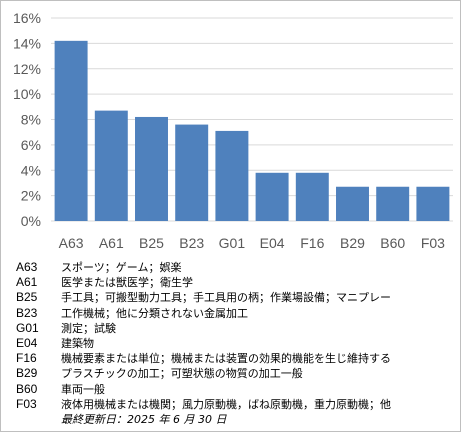 The image size is (461, 432). I want to click on bar-b60, so click(393, 203).